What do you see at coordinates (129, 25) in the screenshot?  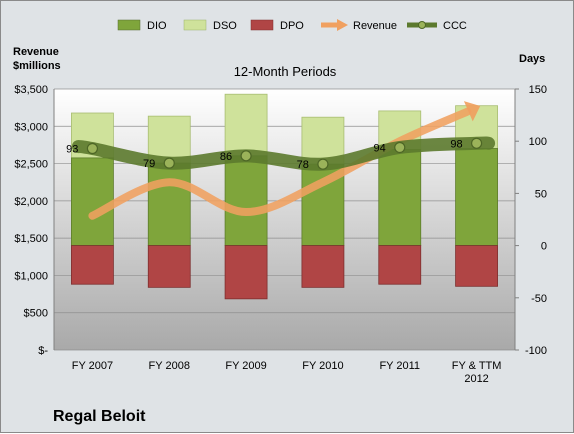 I see `legend-swatch-dio` at bounding box center [129, 25].